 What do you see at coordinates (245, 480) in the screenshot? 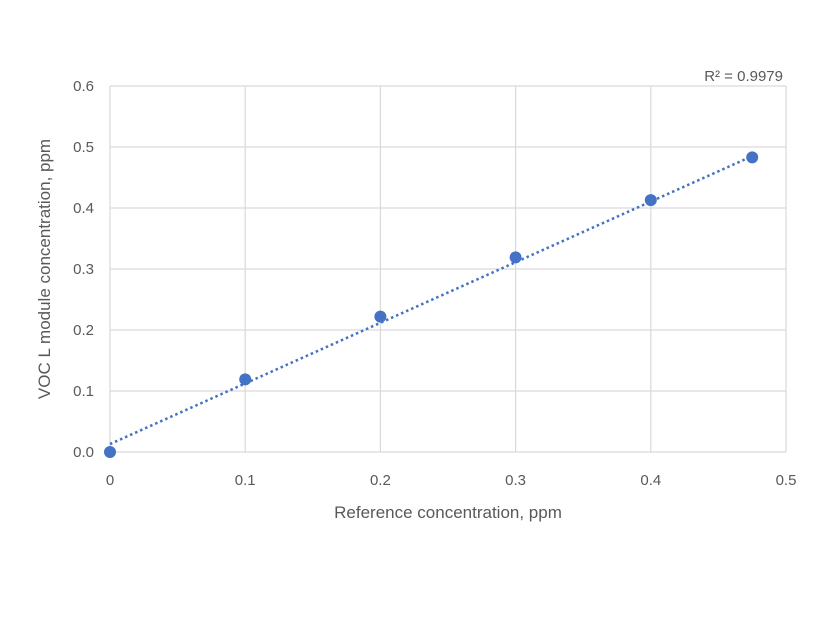
I see `x-tick-label: 0.1` at bounding box center [245, 480].